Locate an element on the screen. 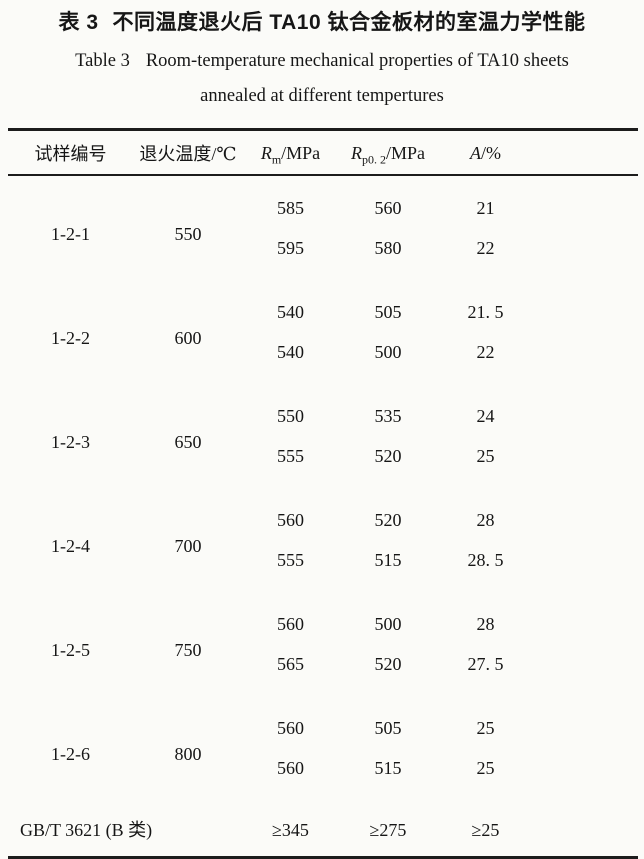  table-row: 1-2-1 550 585 560 21 is located at coordinates (323, 209).